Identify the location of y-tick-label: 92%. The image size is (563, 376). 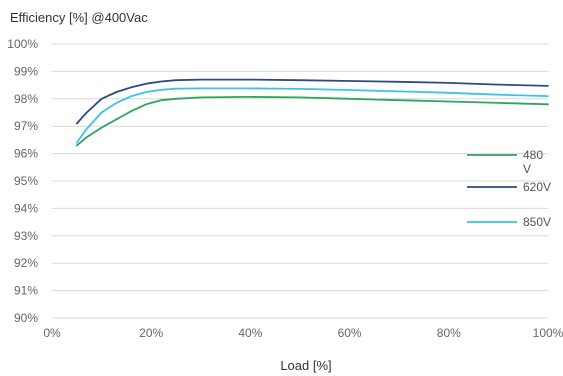
(26, 263).